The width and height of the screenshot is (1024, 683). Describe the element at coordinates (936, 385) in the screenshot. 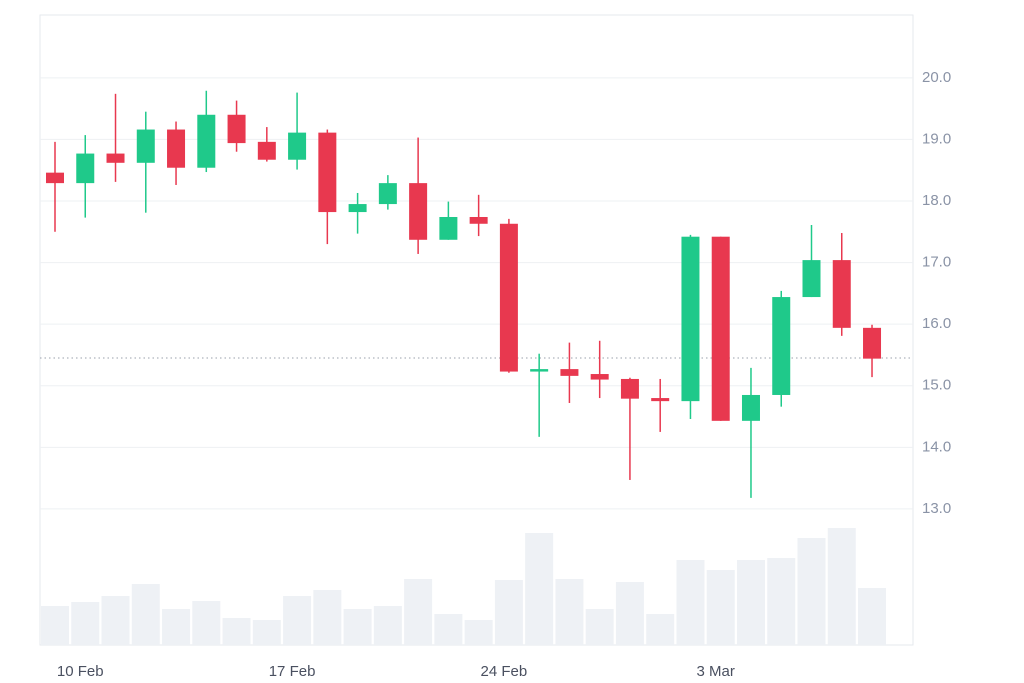

I see `y-tick-label: 15.0` at that location.